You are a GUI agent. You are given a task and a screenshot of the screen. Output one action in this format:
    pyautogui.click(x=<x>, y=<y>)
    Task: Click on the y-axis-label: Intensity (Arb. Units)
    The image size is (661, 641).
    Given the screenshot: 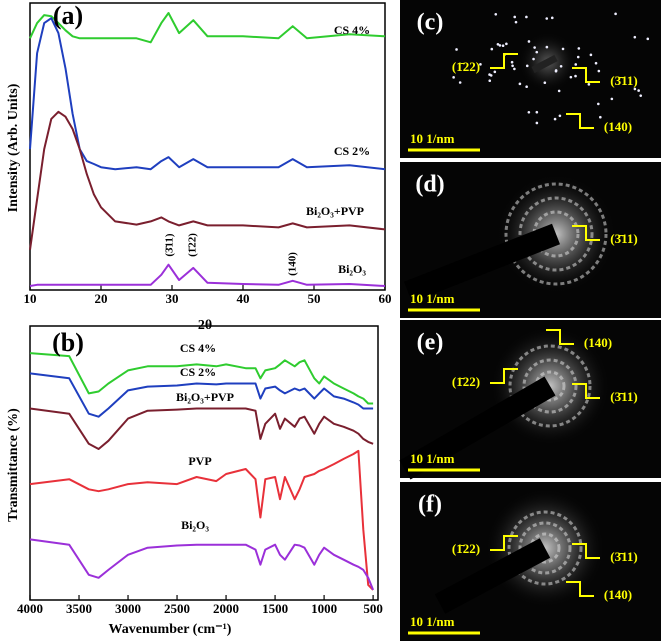 What is the action you would take?
    pyautogui.click(x=13, y=147)
    